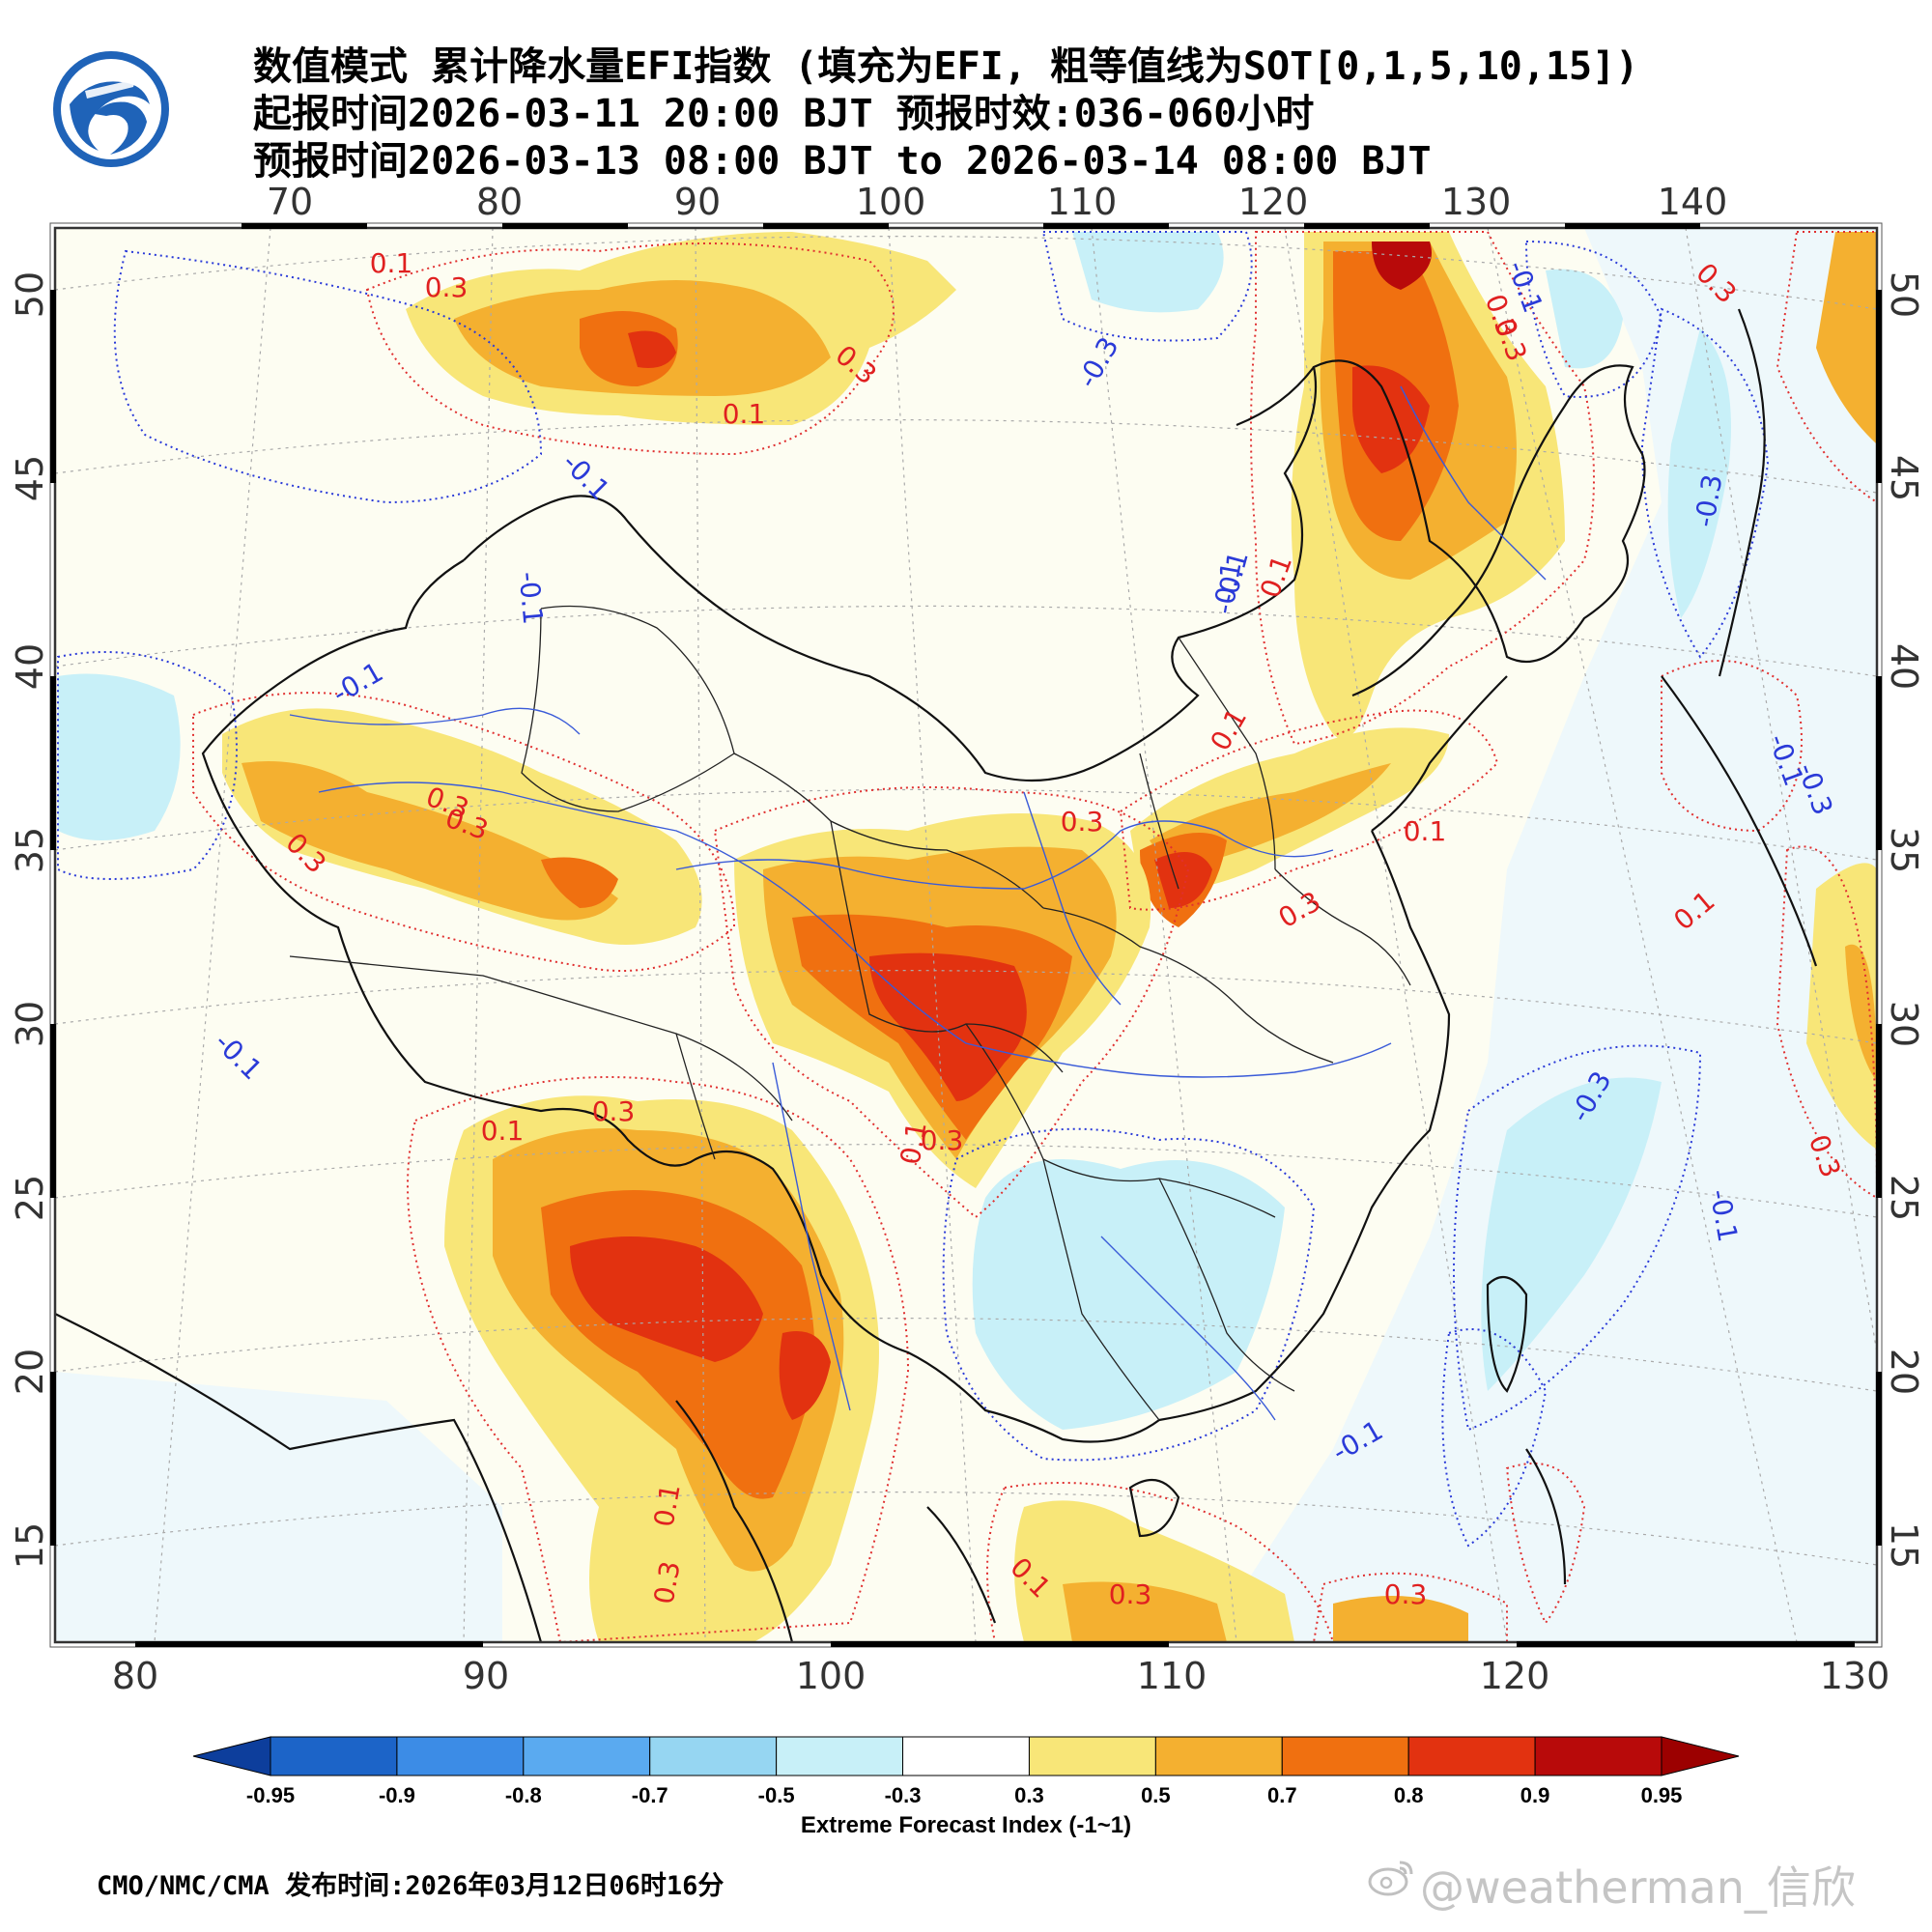 The image size is (1932, 1932). What do you see at coordinates (1693, 202) in the screenshot?
I see `top-lon-label: 140` at bounding box center [1693, 202].